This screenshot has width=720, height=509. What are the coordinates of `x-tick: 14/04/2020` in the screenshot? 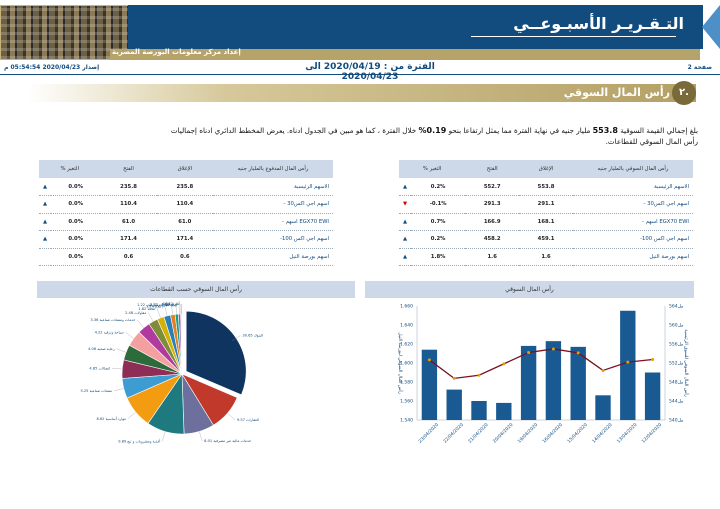 It's located at (602, 433).